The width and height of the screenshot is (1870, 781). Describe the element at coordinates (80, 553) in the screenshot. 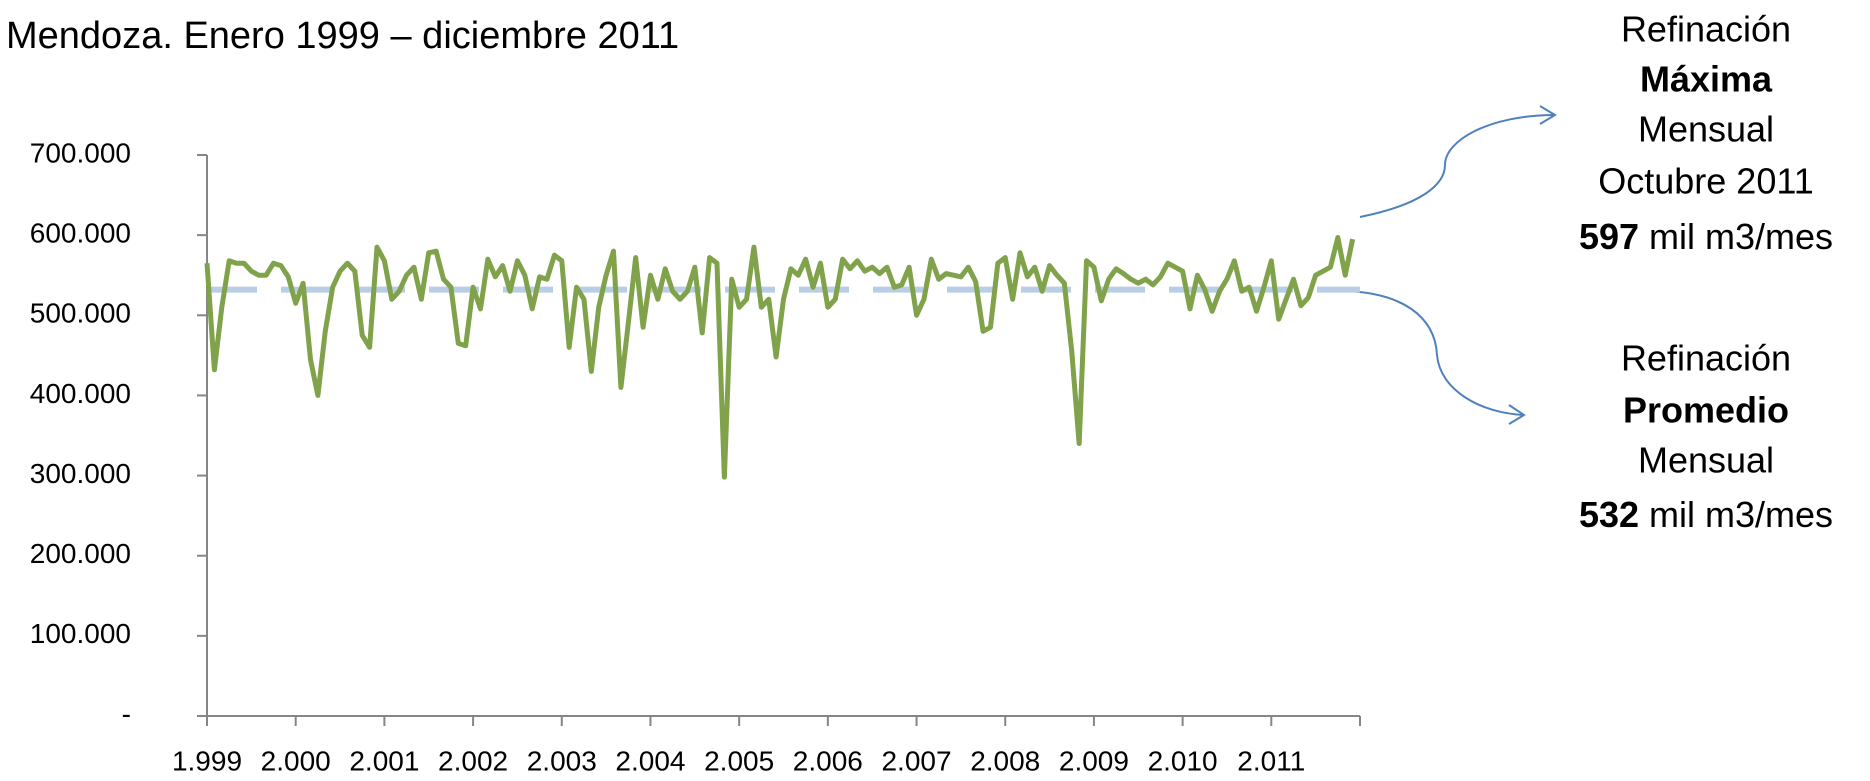

I see `y-tick-label: 200.000` at that location.